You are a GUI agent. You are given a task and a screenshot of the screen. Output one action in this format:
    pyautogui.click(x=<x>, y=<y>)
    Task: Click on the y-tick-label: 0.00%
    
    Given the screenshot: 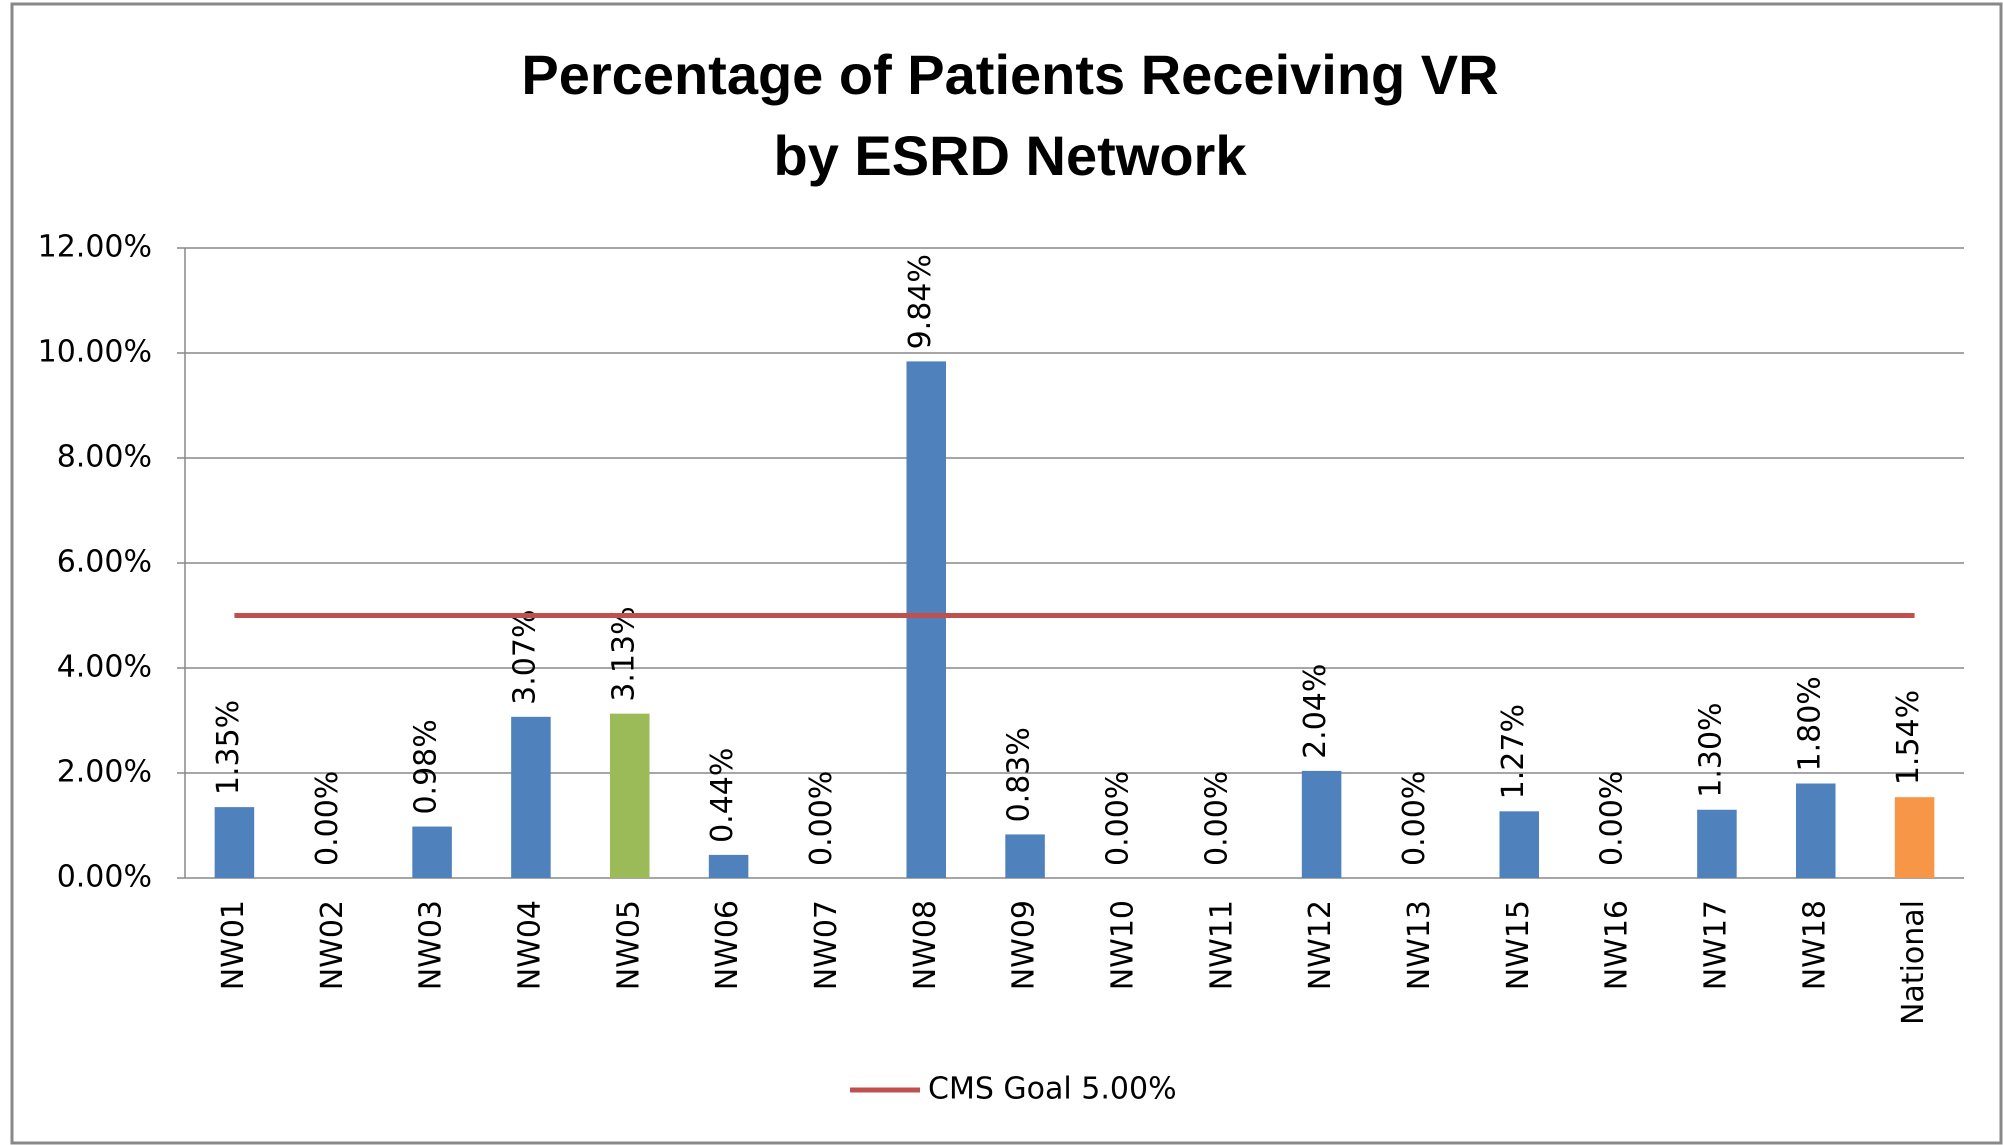 What is the action you would take?
    pyautogui.click(x=104, y=877)
    